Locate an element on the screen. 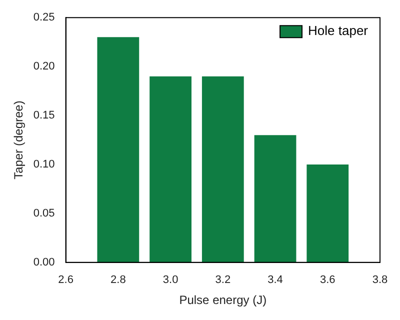 The width and height of the screenshot is (400, 320). y-tick-label: 0.00 is located at coordinates (44, 262).